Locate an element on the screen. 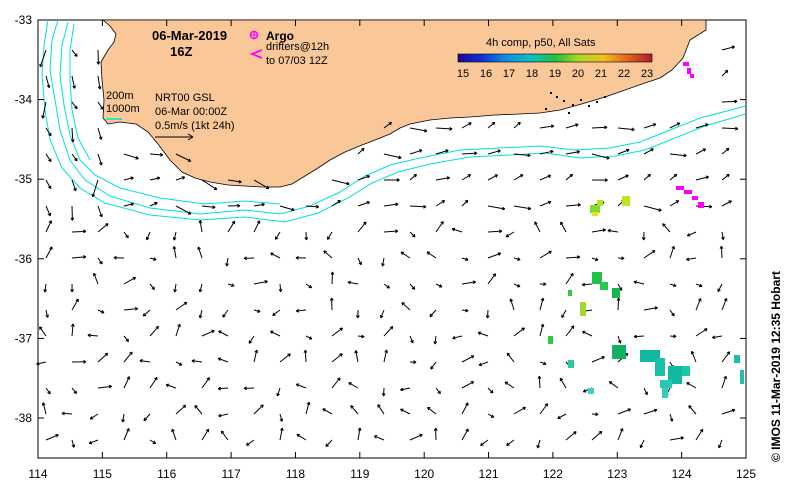 The height and width of the screenshot is (492, 790). colorbar-tick-label: 16 is located at coordinates (486, 74).